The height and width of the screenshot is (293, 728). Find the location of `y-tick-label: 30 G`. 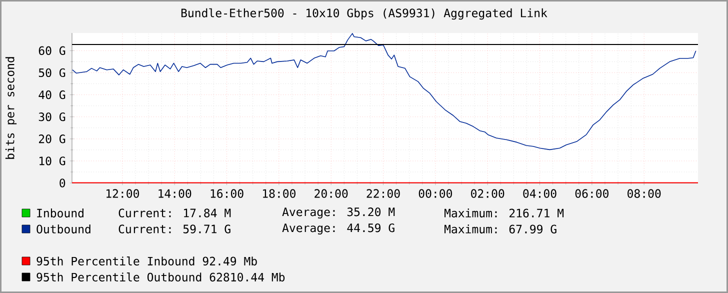

y-tick-label: 30 G is located at coordinates (52, 117).